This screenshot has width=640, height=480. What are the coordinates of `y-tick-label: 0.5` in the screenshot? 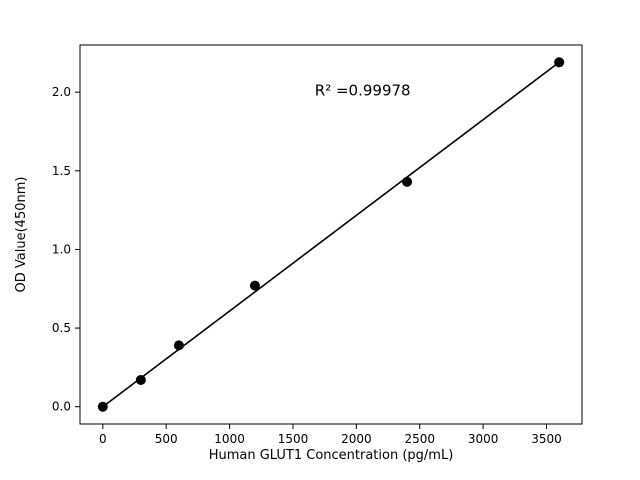 It's located at (61, 328).